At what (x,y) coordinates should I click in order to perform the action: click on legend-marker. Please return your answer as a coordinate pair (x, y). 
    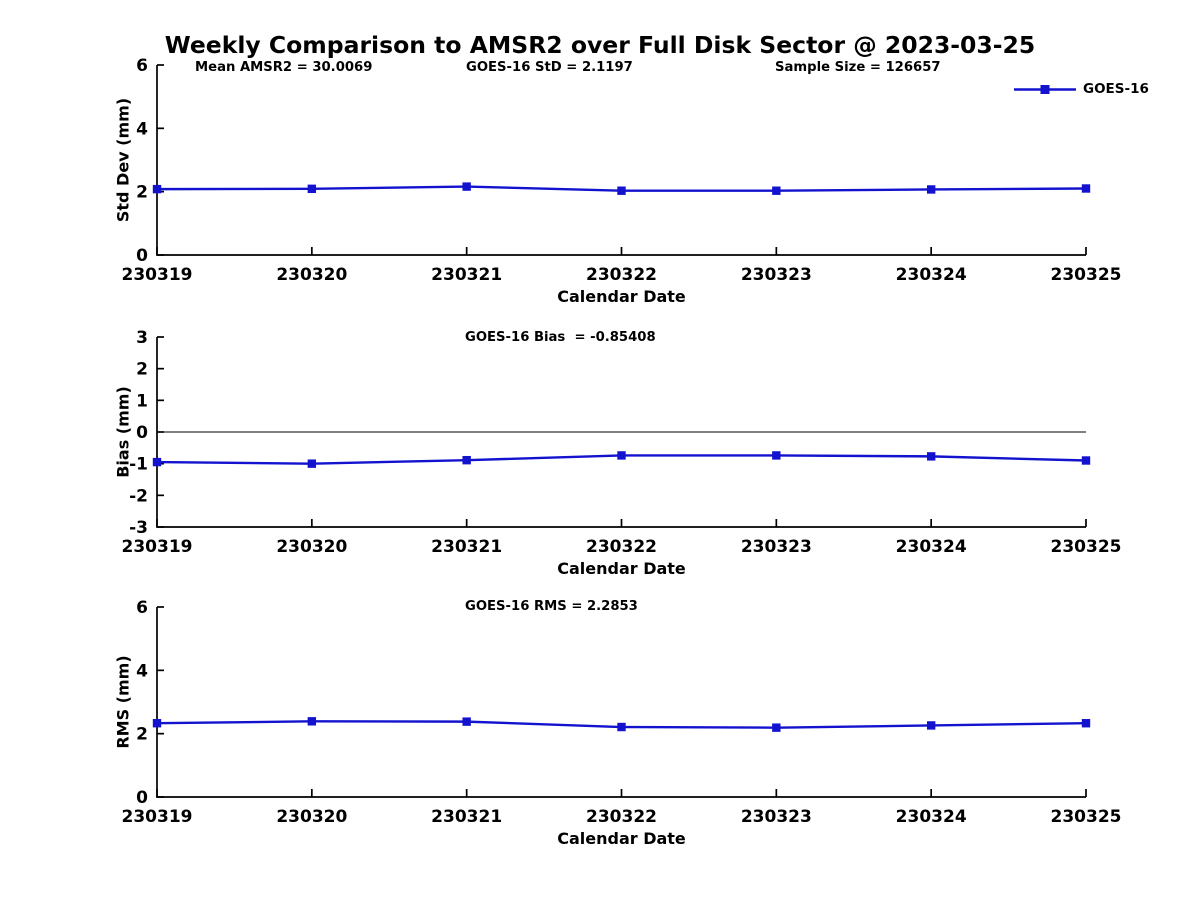
    Looking at the image, I should click on (1045, 89).